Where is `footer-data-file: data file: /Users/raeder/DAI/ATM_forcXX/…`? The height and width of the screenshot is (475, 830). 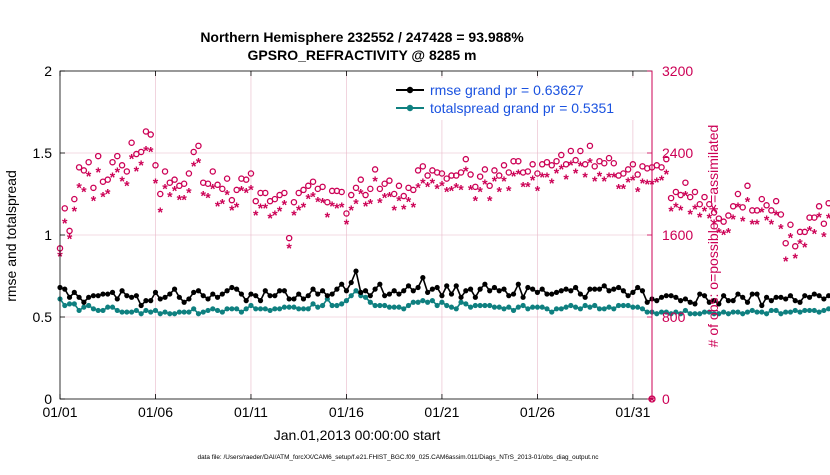
footer-data-file: data file: /Users/raeder/DAI/ATM_forcXX/… is located at coordinates (399, 457).